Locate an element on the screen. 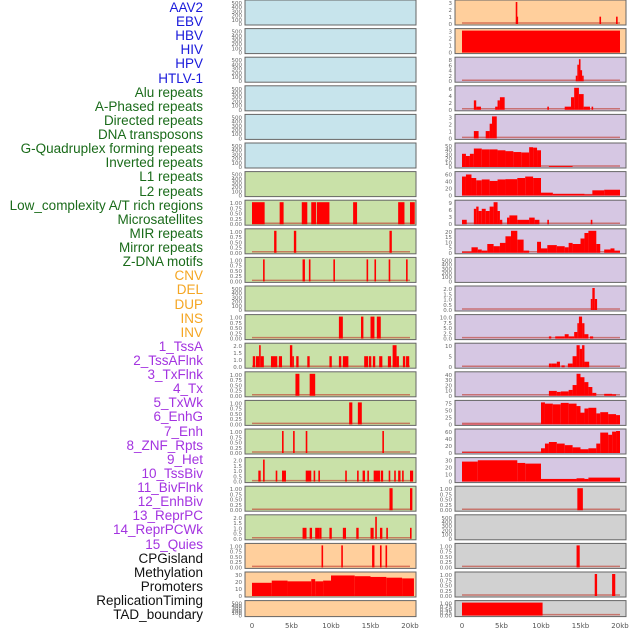  y-tick-label: 0.75 is located at coordinates (236, 238).